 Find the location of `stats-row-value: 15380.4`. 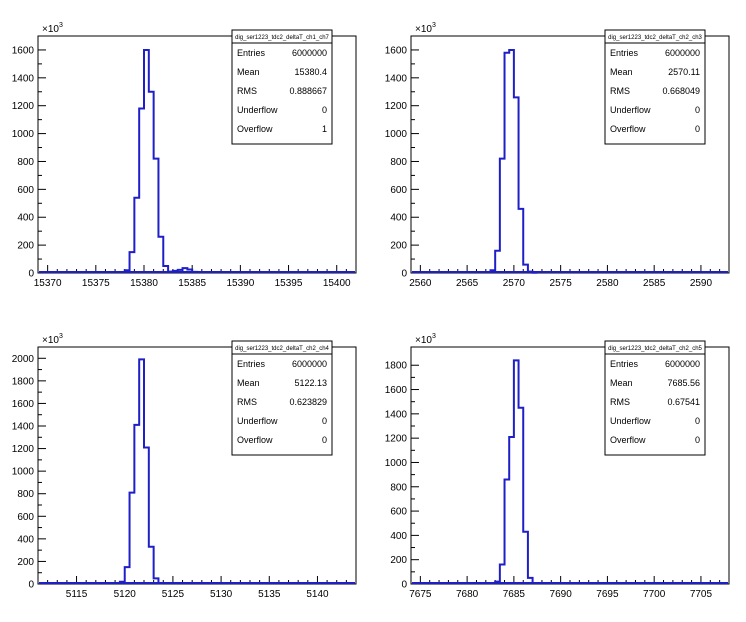

stats-row-value: 15380.4 is located at coordinates (310, 72).